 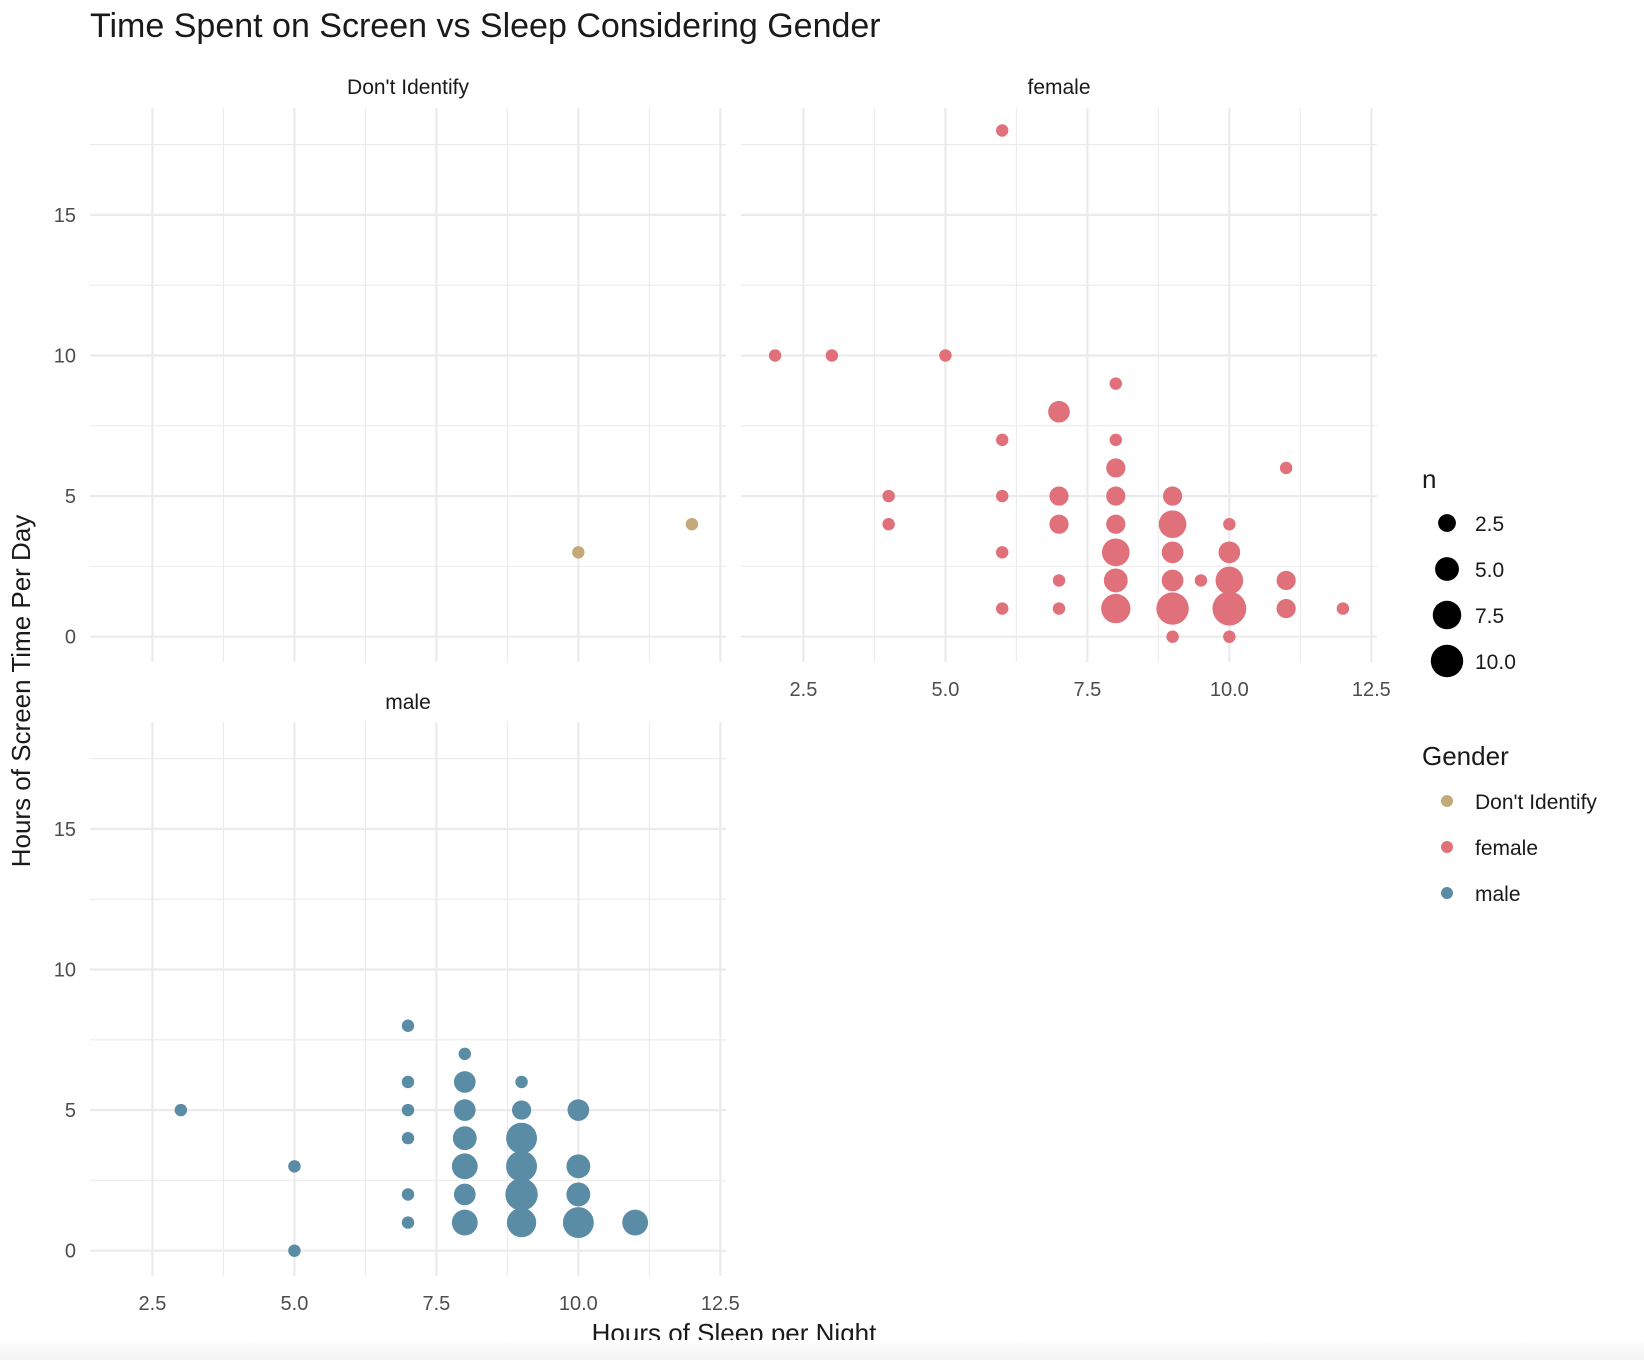 I want to click on size-legend: n 2.5 5.0 7.5 10.0, so click(x=1469, y=571).